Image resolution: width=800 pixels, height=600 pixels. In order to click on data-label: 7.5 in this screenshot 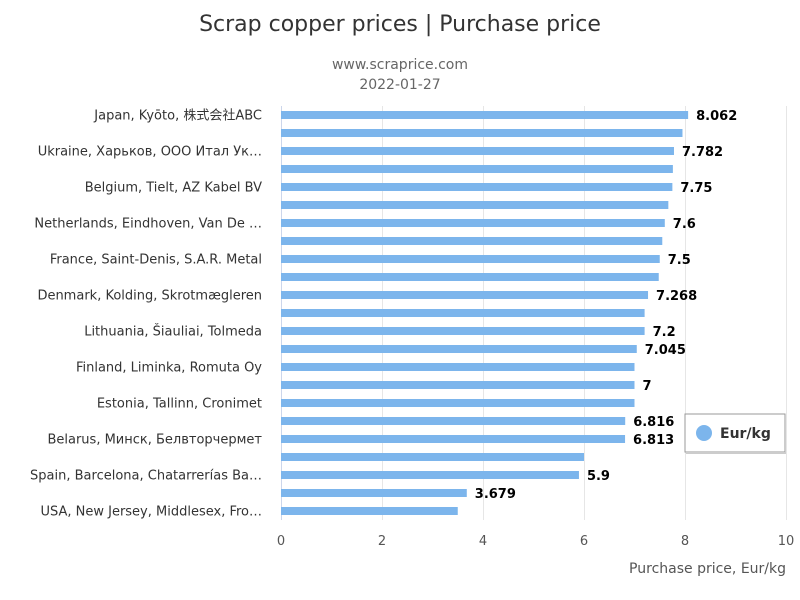, I will do `click(679, 260)`.